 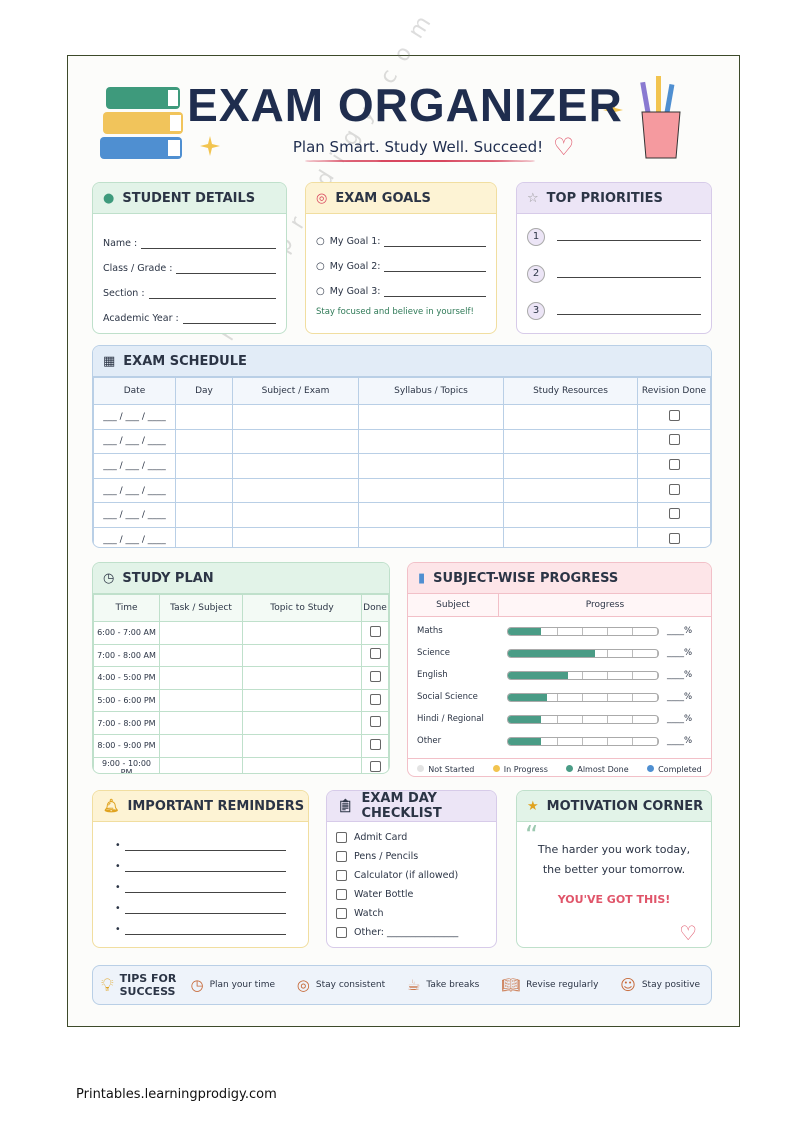 What do you see at coordinates (597, 769) in the screenshot?
I see `legend-item: Almost Done` at bounding box center [597, 769].